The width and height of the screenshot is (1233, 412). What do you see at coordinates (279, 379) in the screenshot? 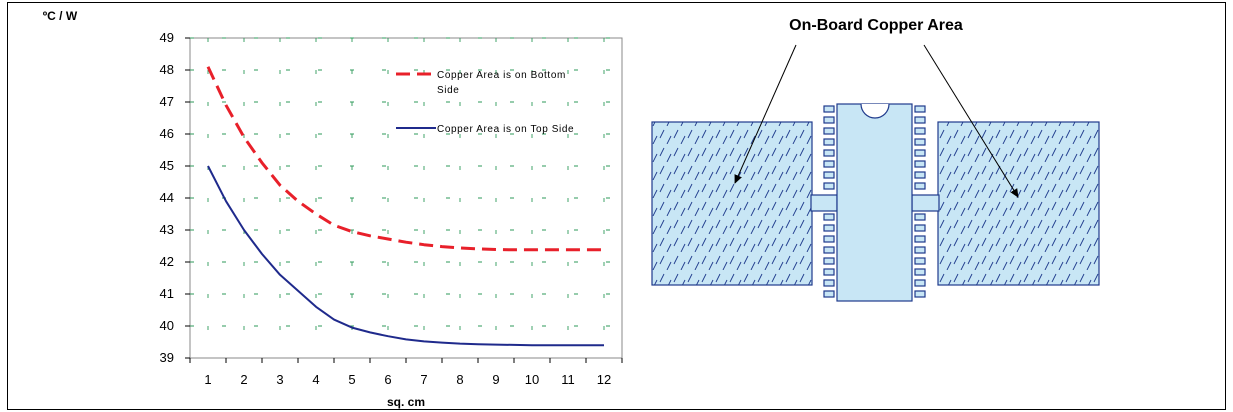
I see `x-tick-label: 3` at bounding box center [279, 379].